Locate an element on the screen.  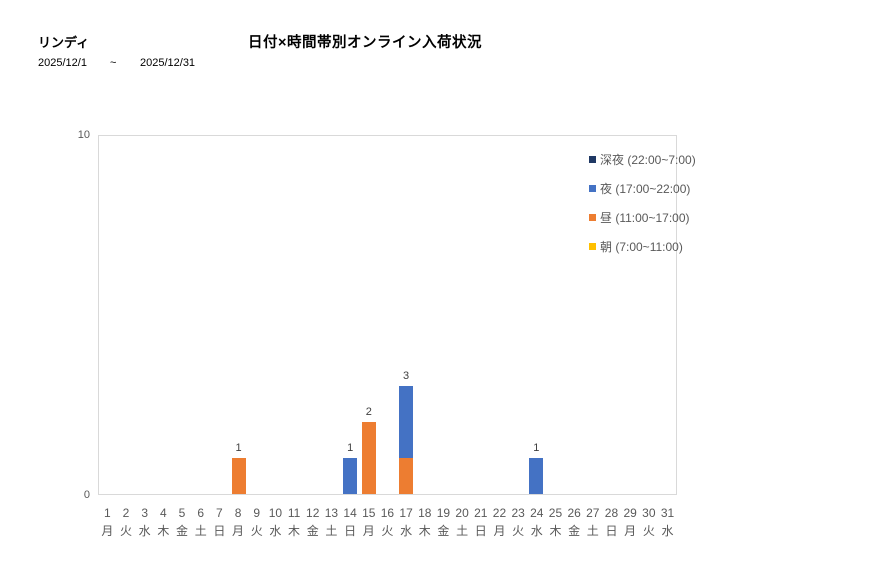
bar-total-label: 3 is located at coordinates (406, 376).